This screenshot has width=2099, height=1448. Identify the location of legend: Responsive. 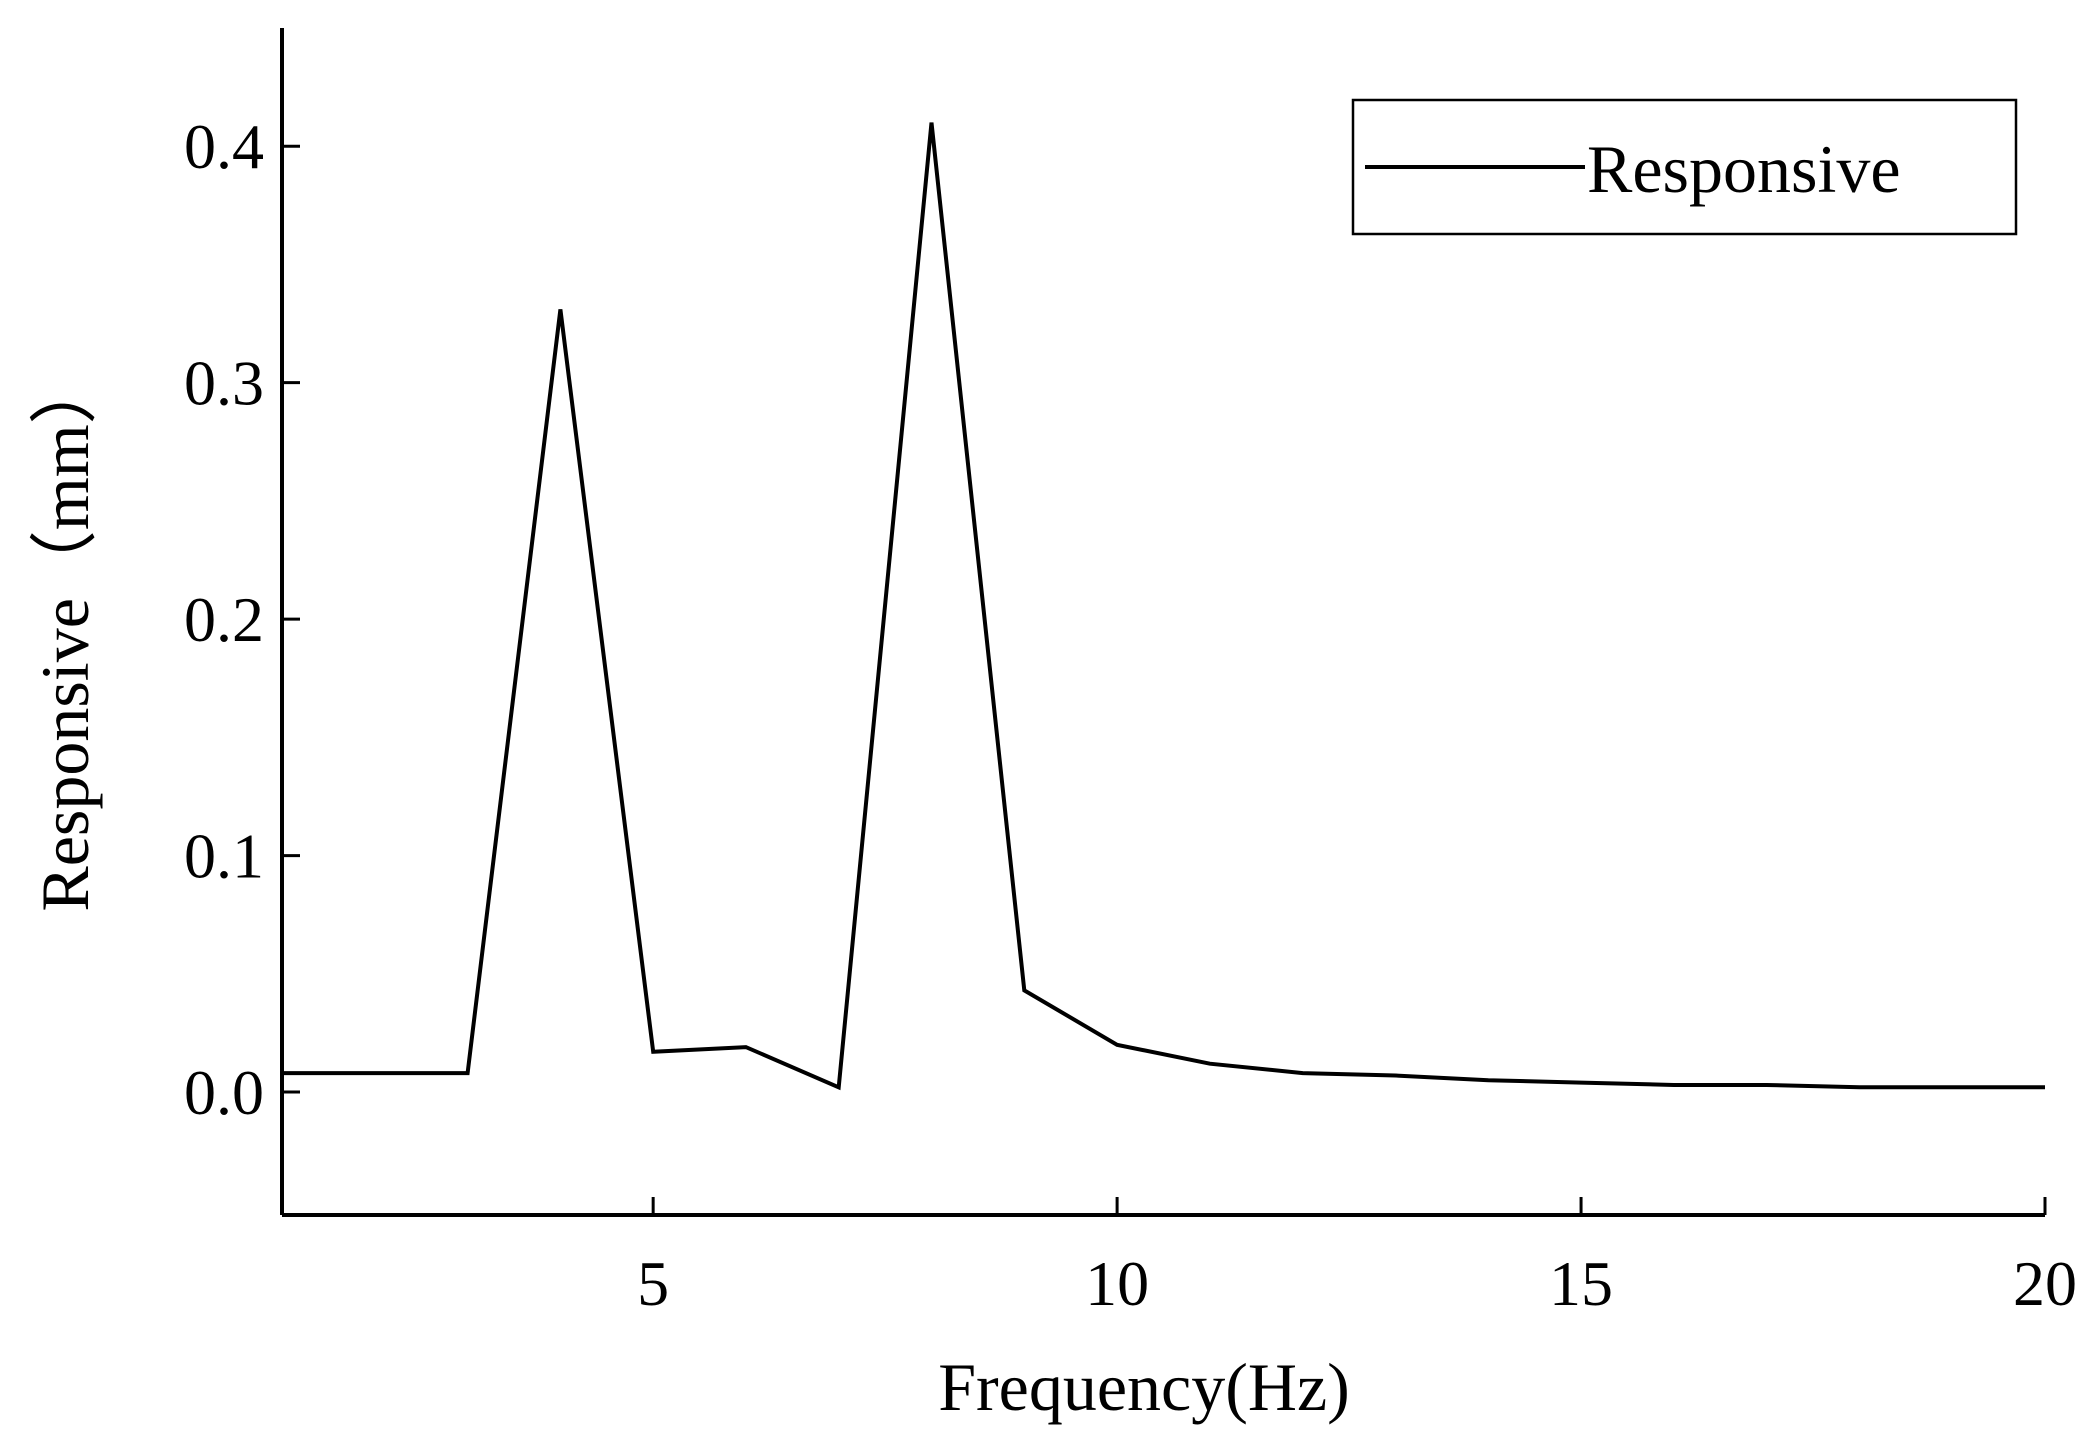
(1684, 167).